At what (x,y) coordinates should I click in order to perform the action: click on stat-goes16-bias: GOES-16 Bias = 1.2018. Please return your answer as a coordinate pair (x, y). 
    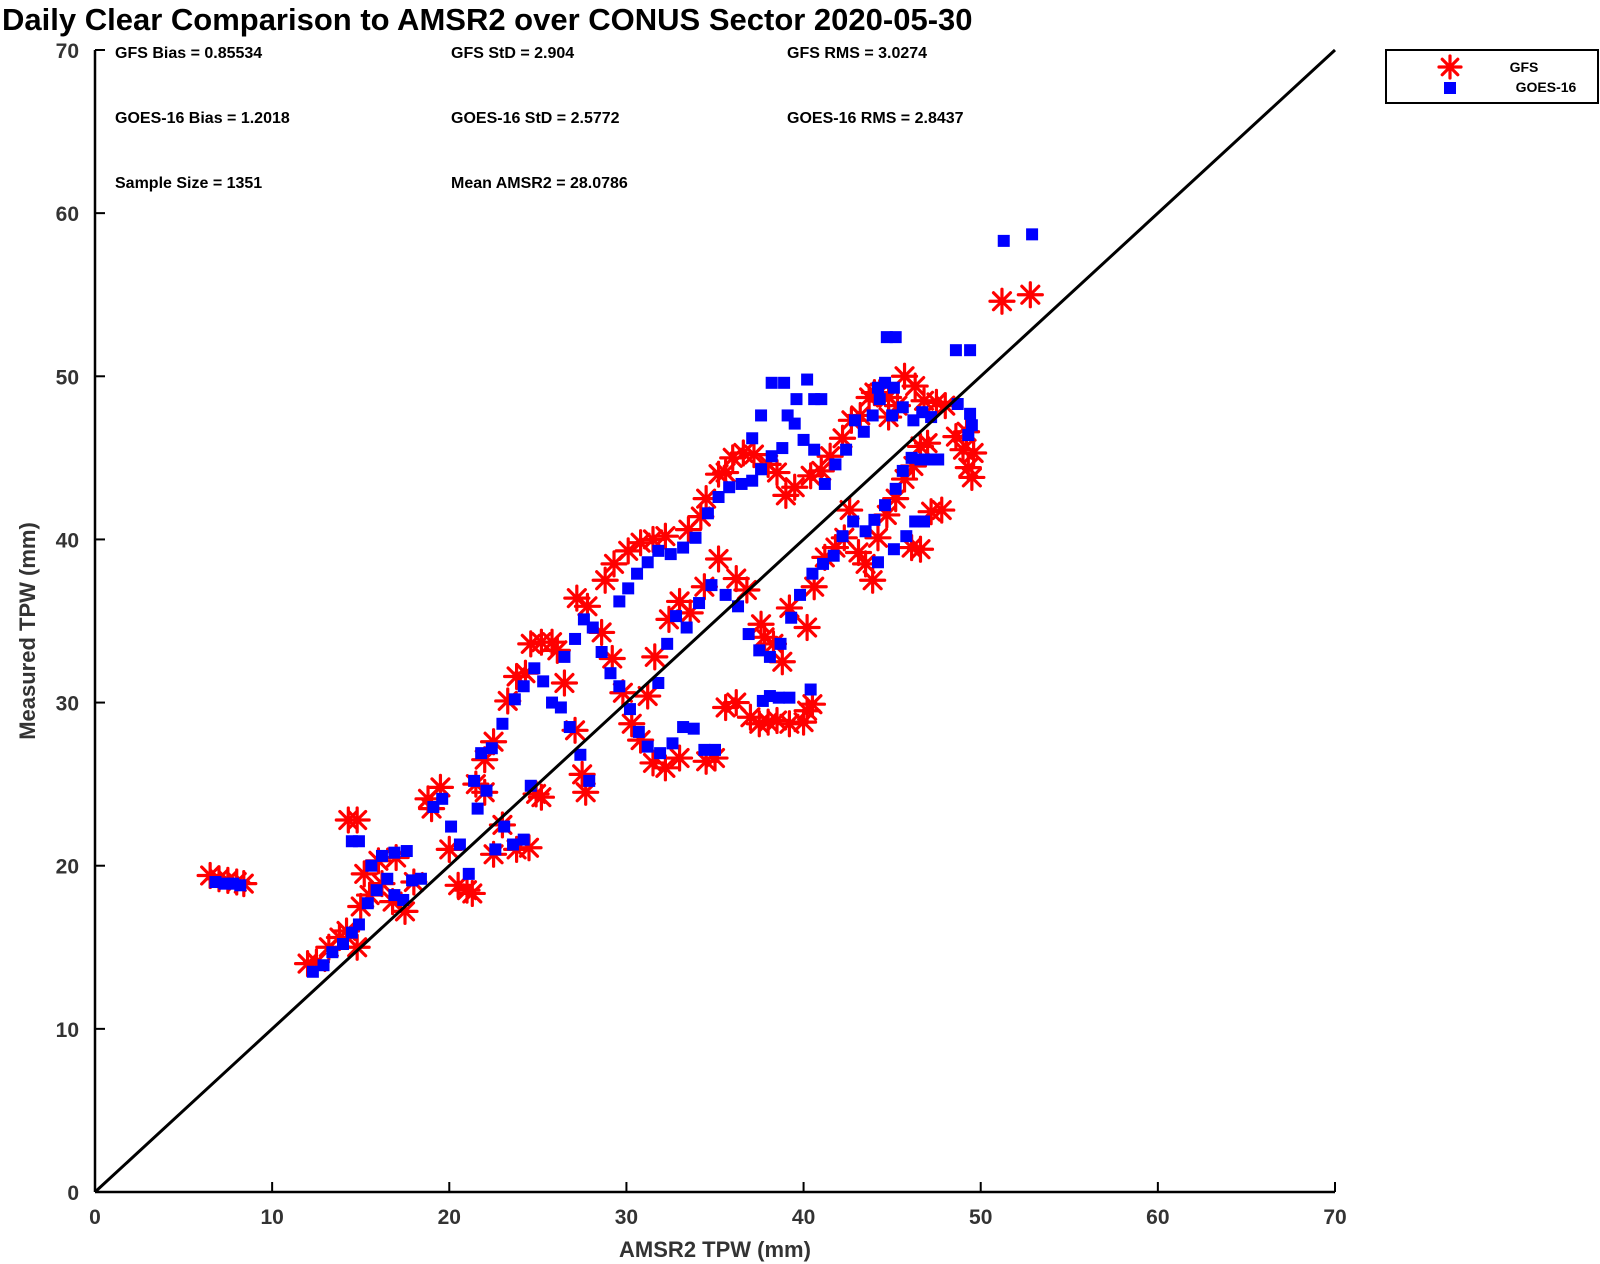
    Looking at the image, I should click on (202, 118).